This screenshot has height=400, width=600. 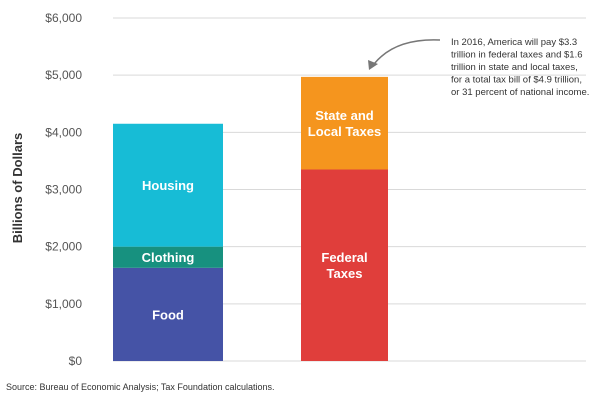 I want to click on y-tick-label: $1,000, so click(x=63, y=304).